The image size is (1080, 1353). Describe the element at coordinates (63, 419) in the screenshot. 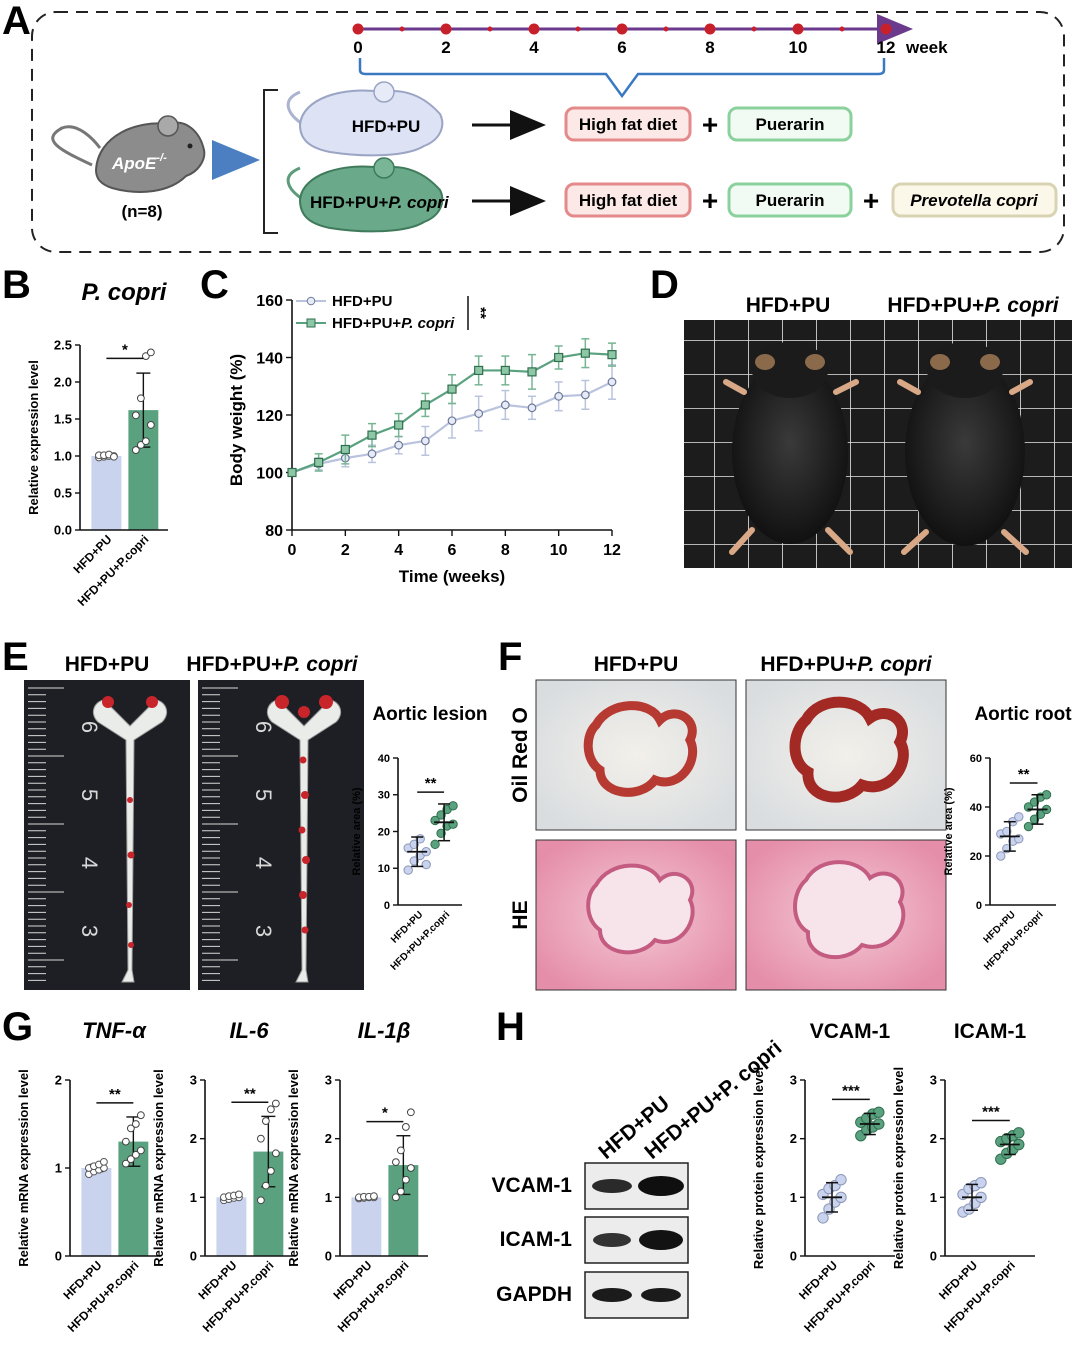

I see `y-tick-label: 1.5` at that location.